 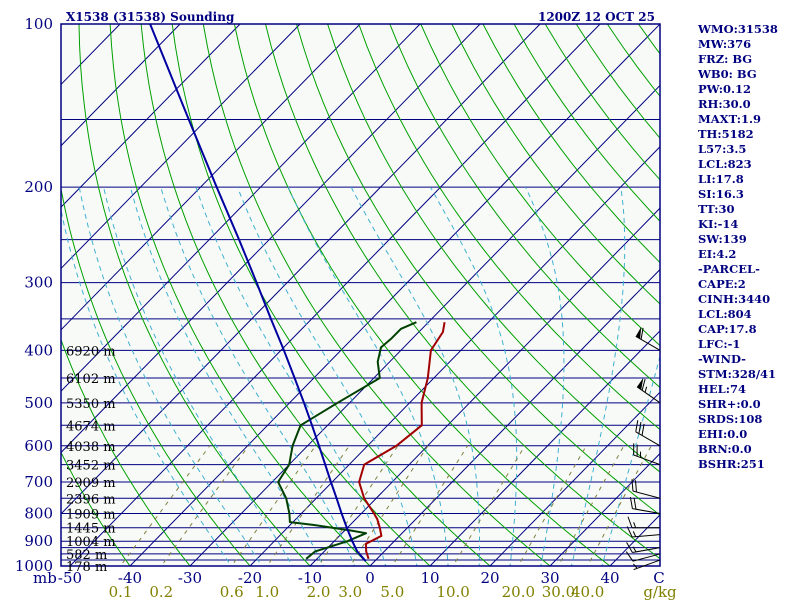 What do you see at coordinates (392, 591) in the screenshot?
I see `mixing-ratio-tick-label: 5.0` at bounding box center [392, 591].